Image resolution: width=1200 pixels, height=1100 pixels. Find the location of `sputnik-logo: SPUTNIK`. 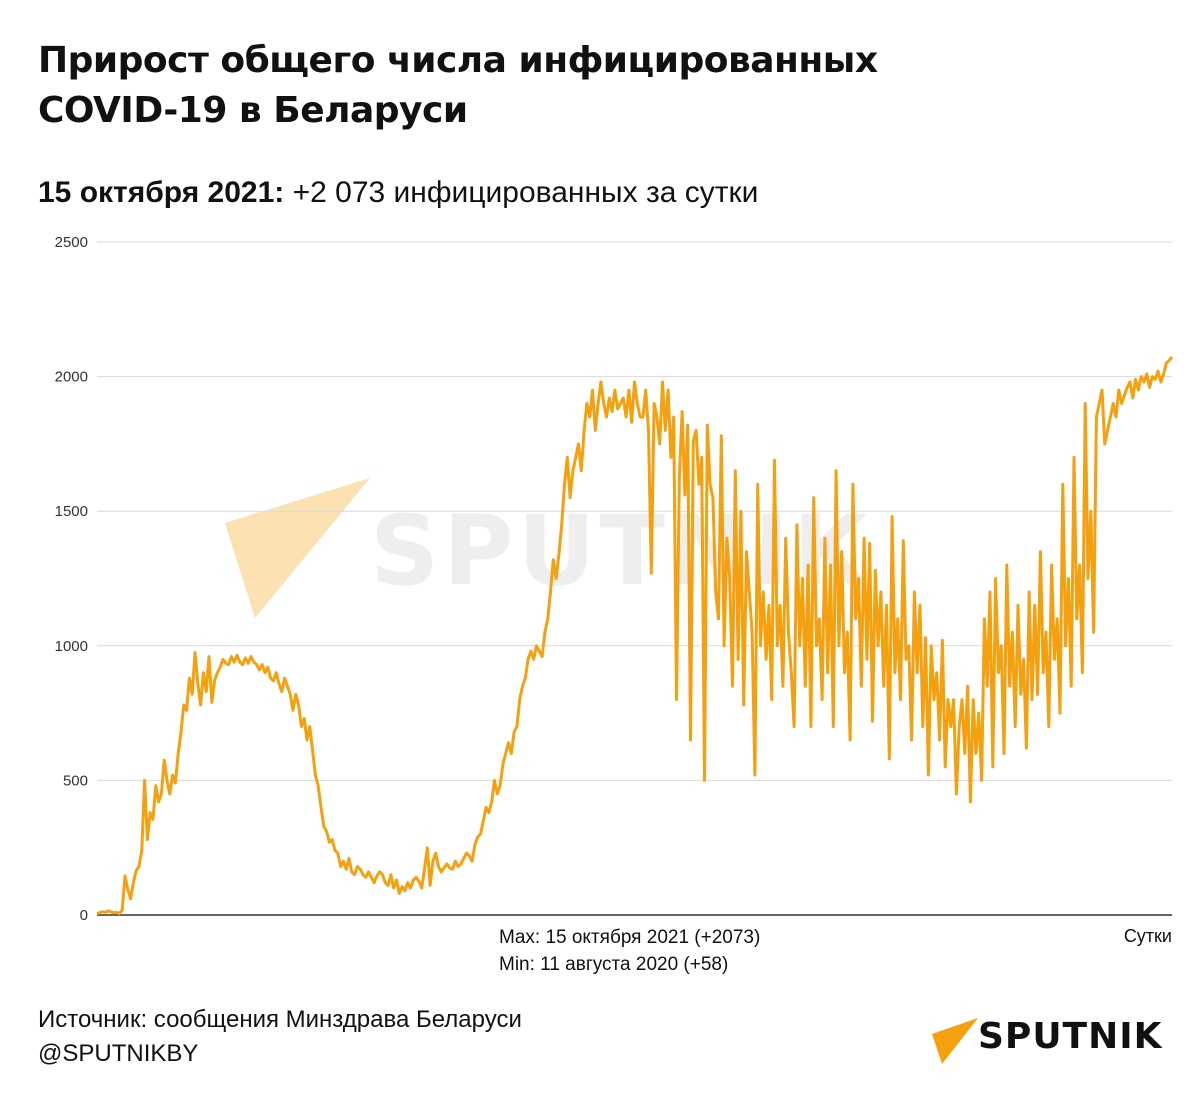

sputnik-logo: SPUTNIK is located at coordinates (1050, 1042).